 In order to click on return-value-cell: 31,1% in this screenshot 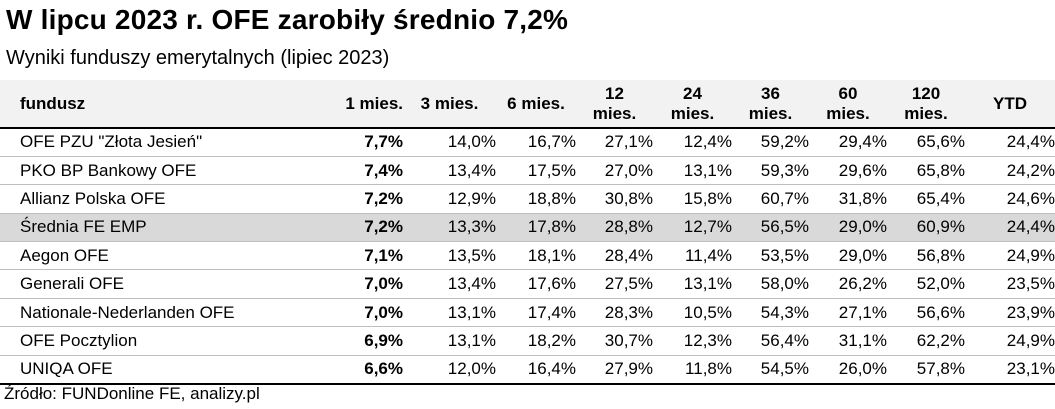, I will do `click(848, 341)`.